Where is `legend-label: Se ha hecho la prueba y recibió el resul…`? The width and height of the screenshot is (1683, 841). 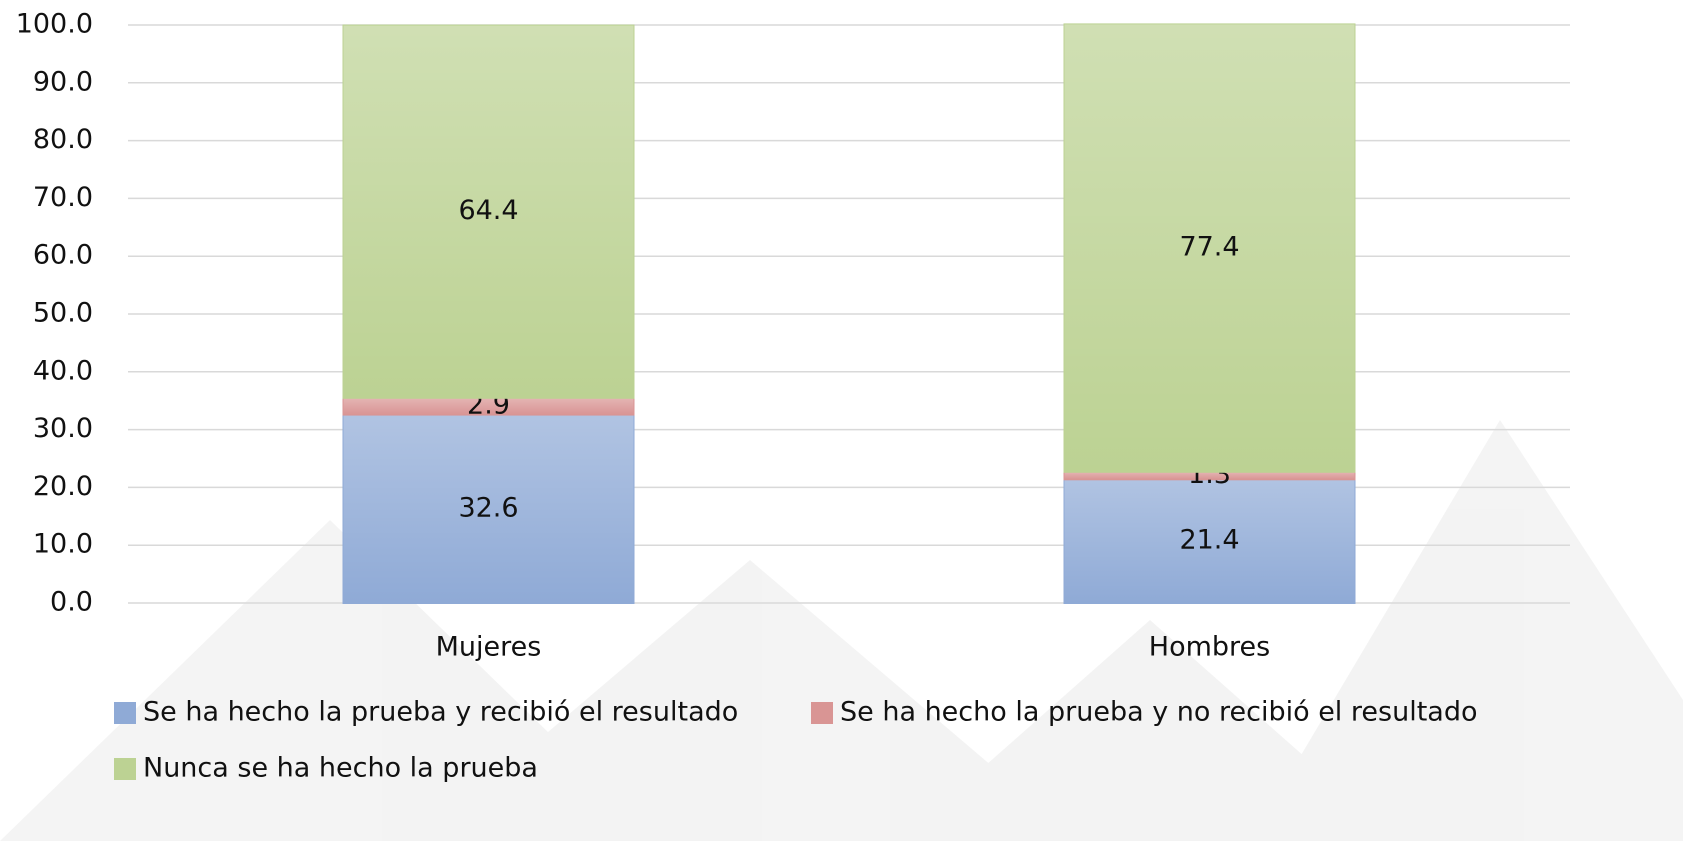
legend-label: Se ha hecho la prueba y recibió el resul… is located at coordinates (440, 712).